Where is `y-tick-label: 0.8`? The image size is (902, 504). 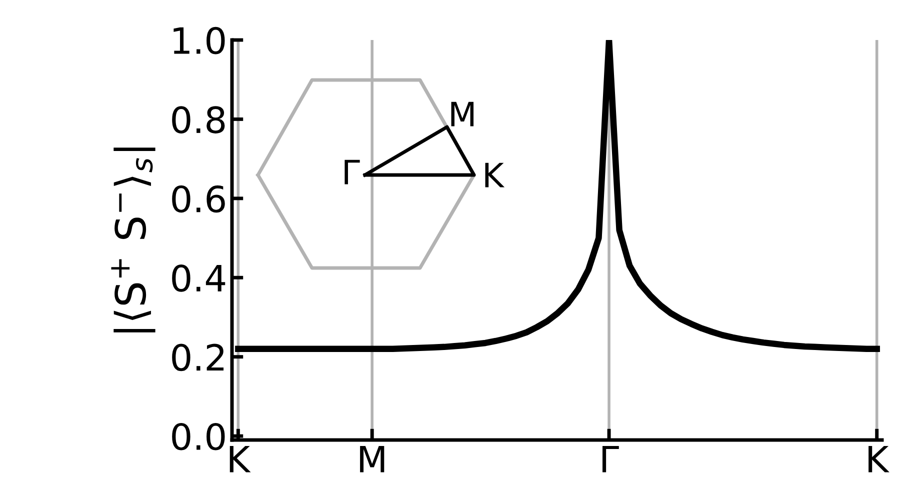 y-tick-label: 0.8 is located at coordinates (198, 120).